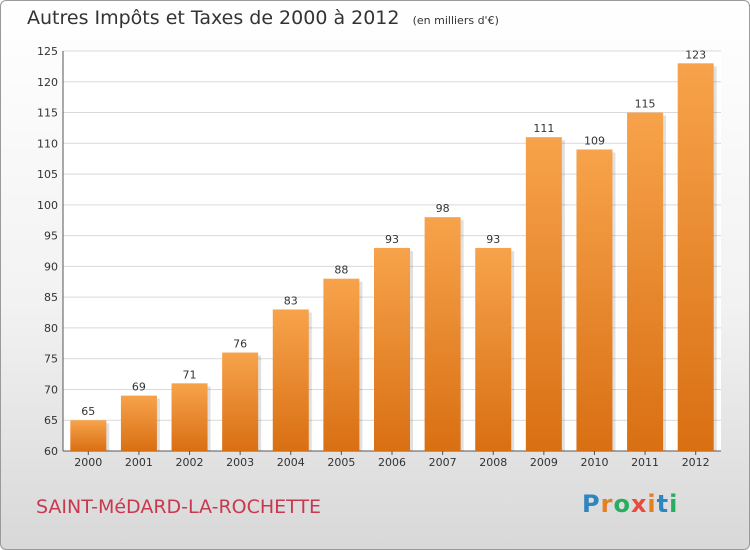  What do you see at coordinates (51, 328) in the screenshot?
I see `y-tick-label: 80` at bounding box center [51, 328].